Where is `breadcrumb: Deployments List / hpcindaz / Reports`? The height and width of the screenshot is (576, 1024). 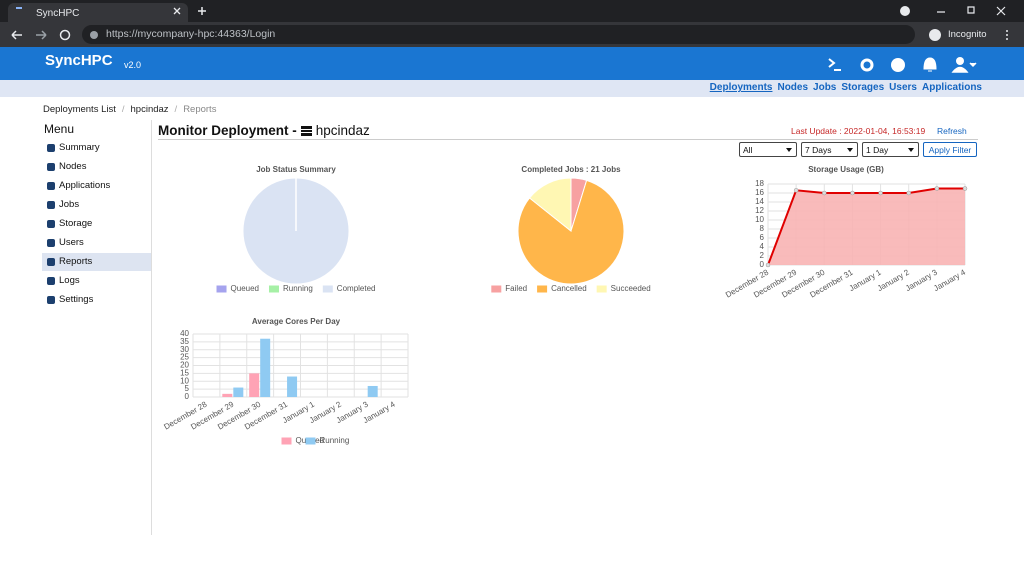
breadcrumb: Deployments List / hpcindaz / Reports is located at coordinates (130, 109).